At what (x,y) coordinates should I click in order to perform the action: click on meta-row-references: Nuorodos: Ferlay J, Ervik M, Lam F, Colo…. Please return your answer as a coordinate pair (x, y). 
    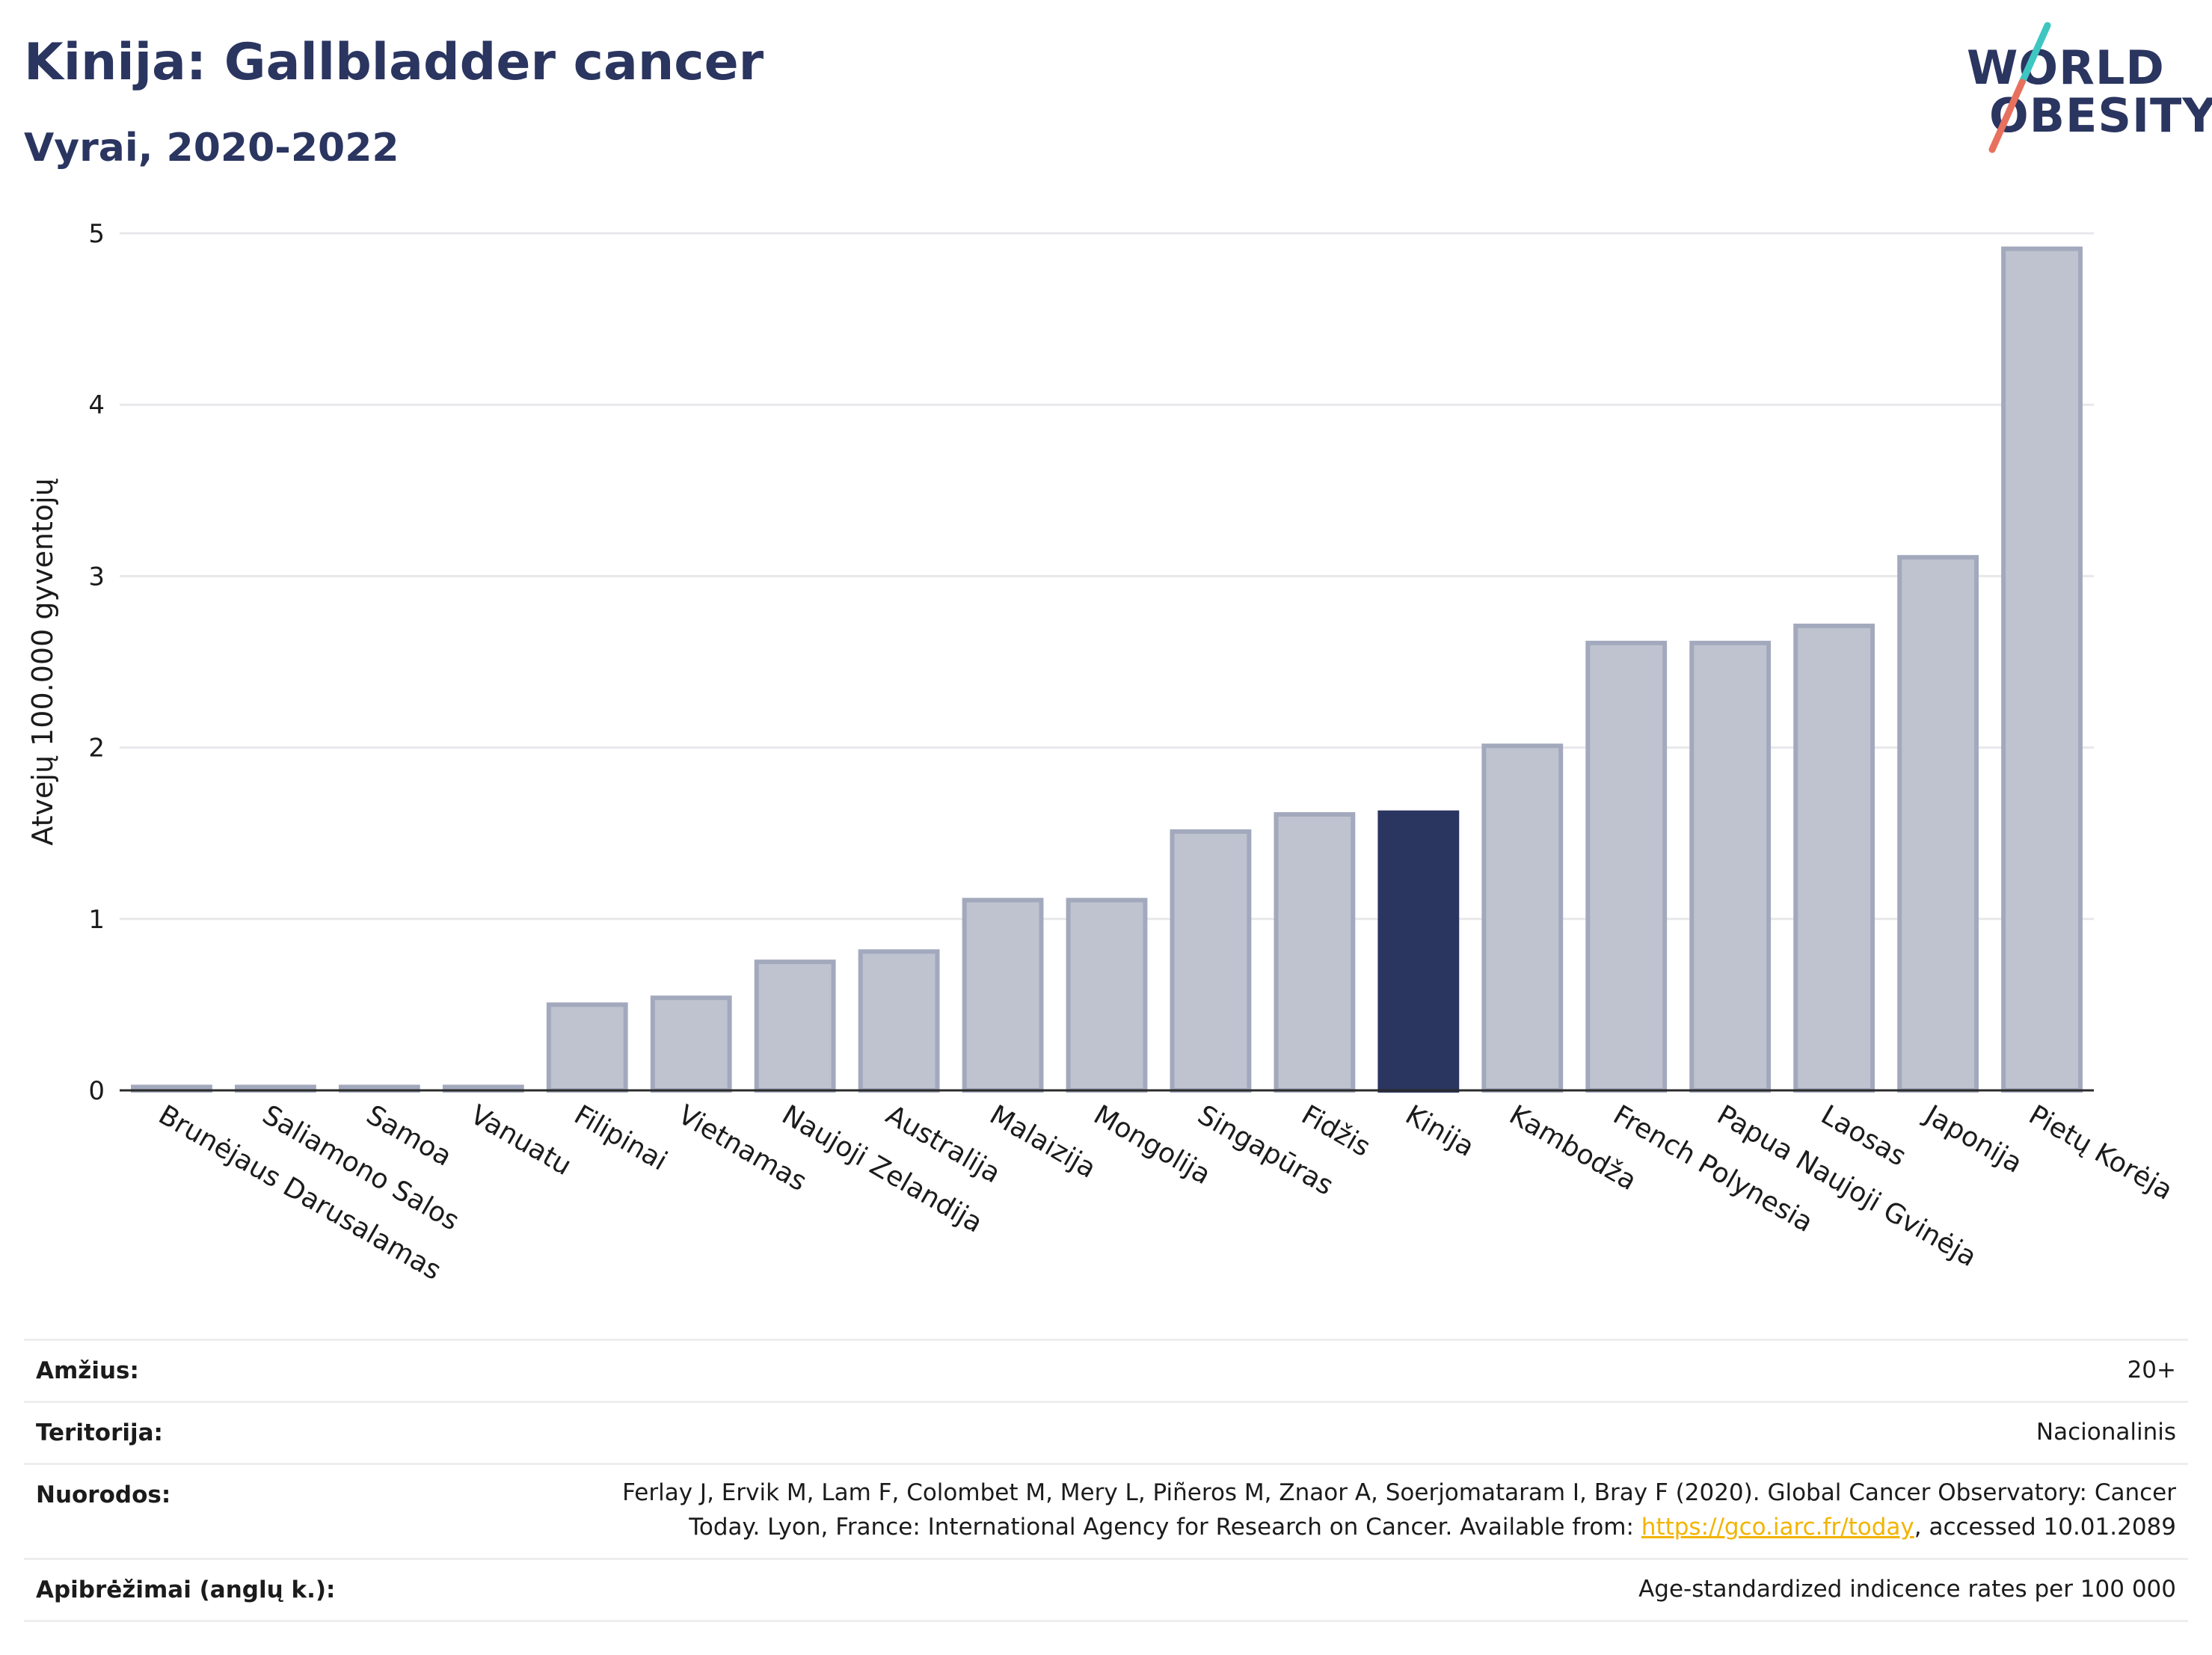
    Looking at the image, I should click on (1106, 1512).